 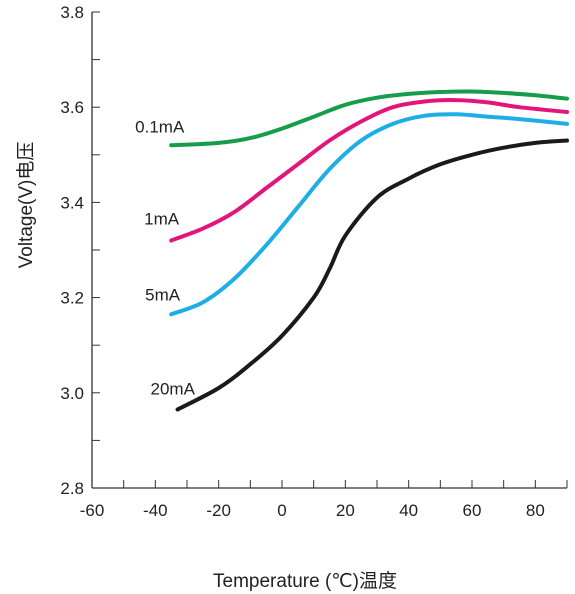 I want to click on y-axis-title: Voltage(V)电压, so click(x=26, y=205).